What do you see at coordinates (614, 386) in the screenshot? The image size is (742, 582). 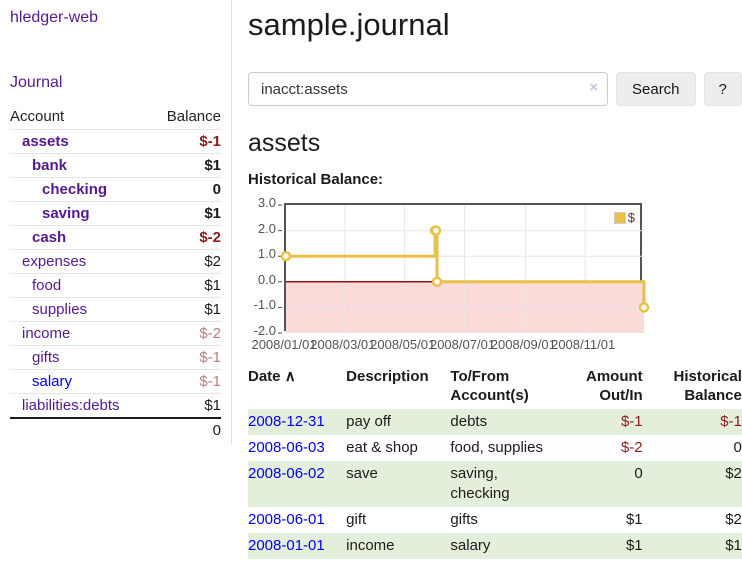 I see `register-header-amount: Amount Out/In` at bounding box center [614, 386].